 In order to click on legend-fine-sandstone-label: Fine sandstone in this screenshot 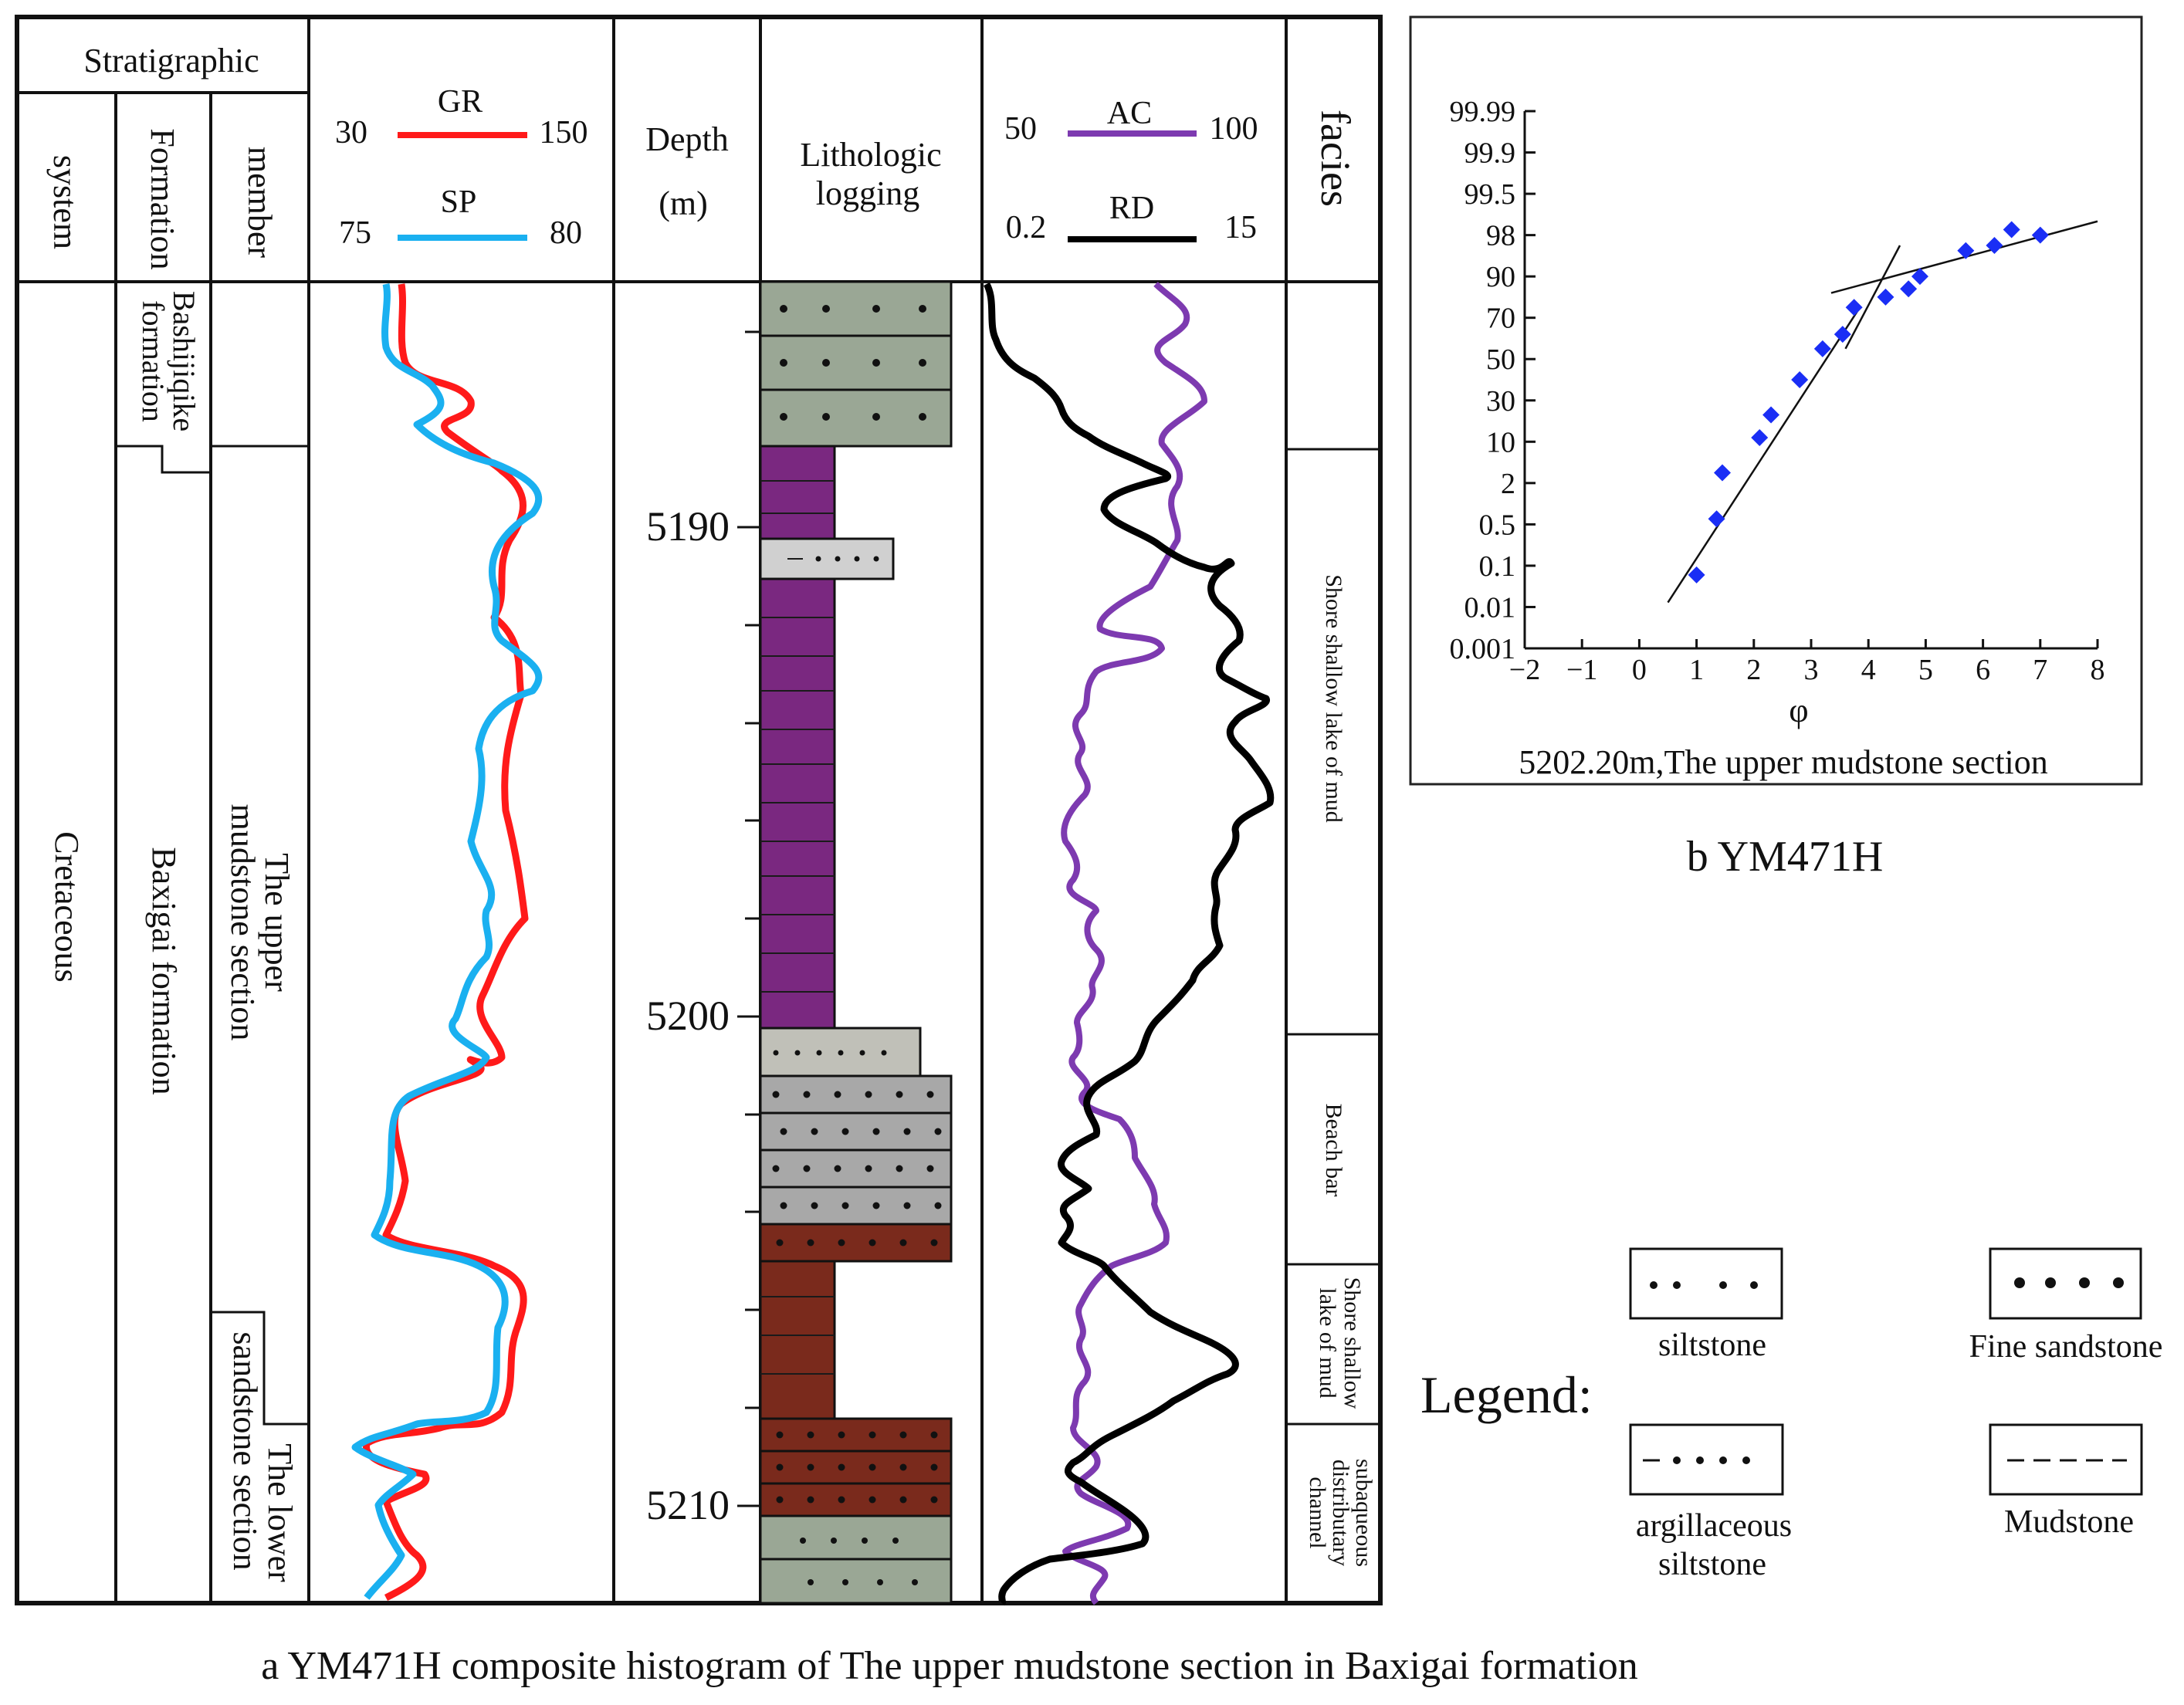, I will do `click(2066, 1347)`.